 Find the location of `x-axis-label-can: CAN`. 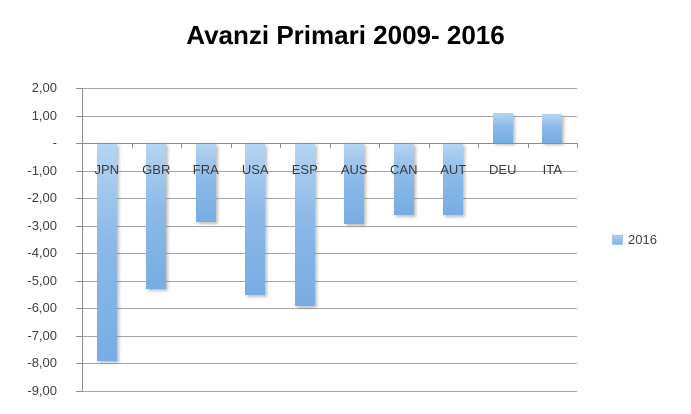

x-axis-label-can: CAN is located at coordinates (404, 169).